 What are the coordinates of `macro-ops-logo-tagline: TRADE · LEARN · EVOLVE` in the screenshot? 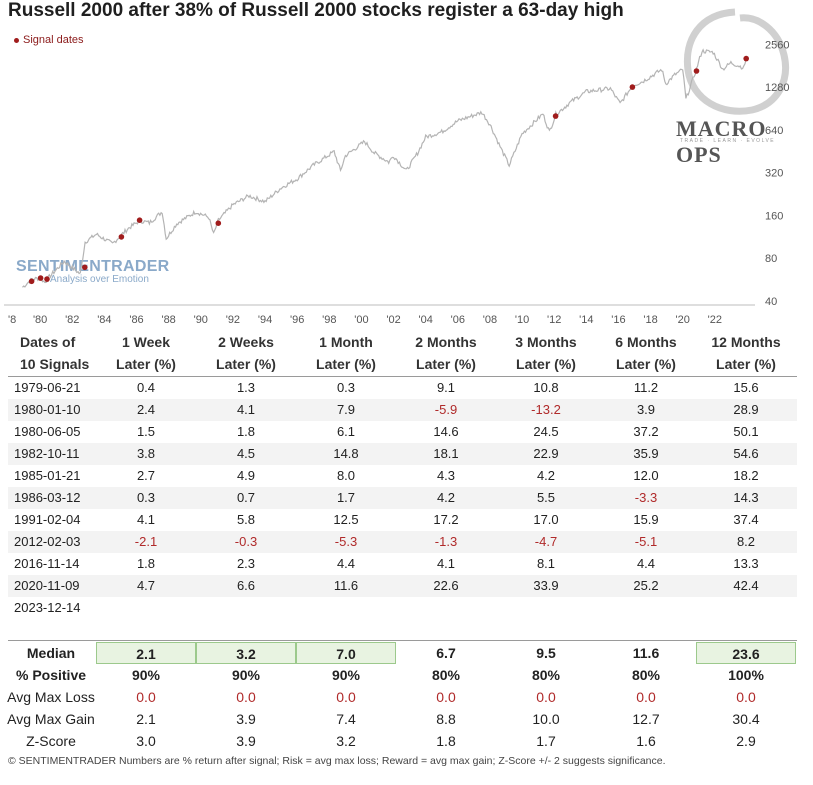 It's located at (728, 141).